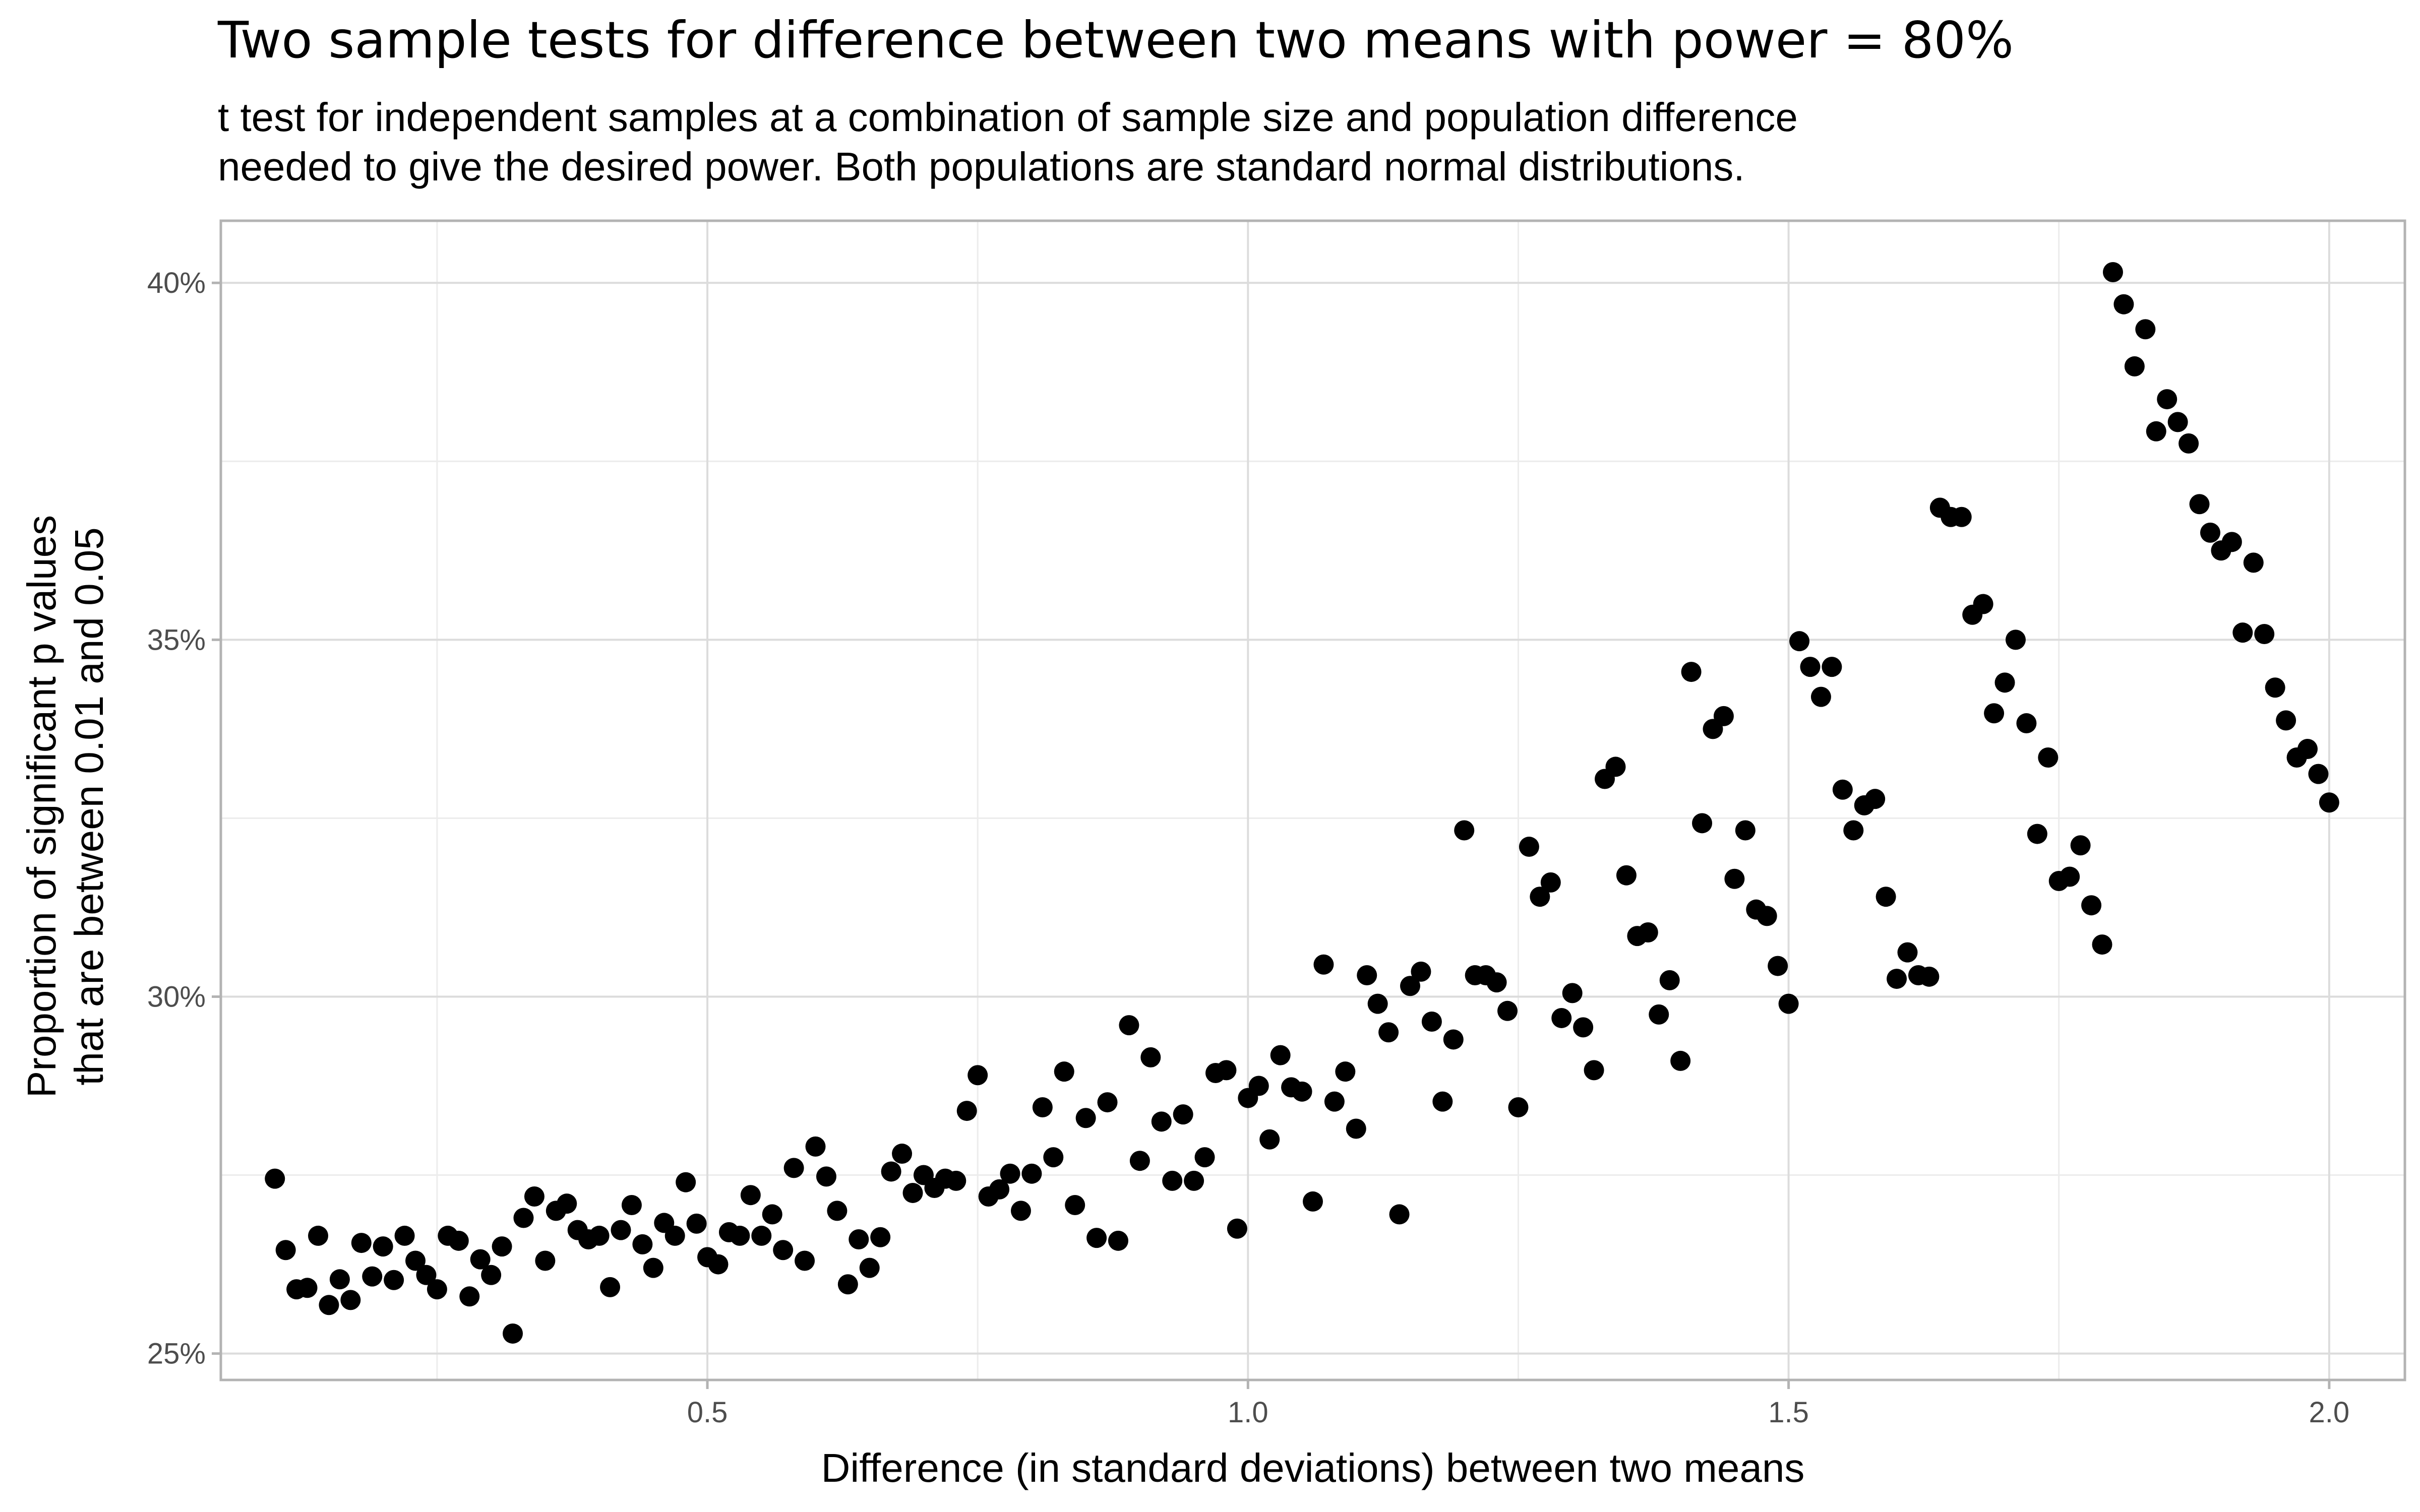 Image resolution: width=2420 pixels, height=1512 pixels. Describe the element at coordinates (184, 819) in the screenshot. I see `y-axis: 25% 30% 35% 40%` at that location.